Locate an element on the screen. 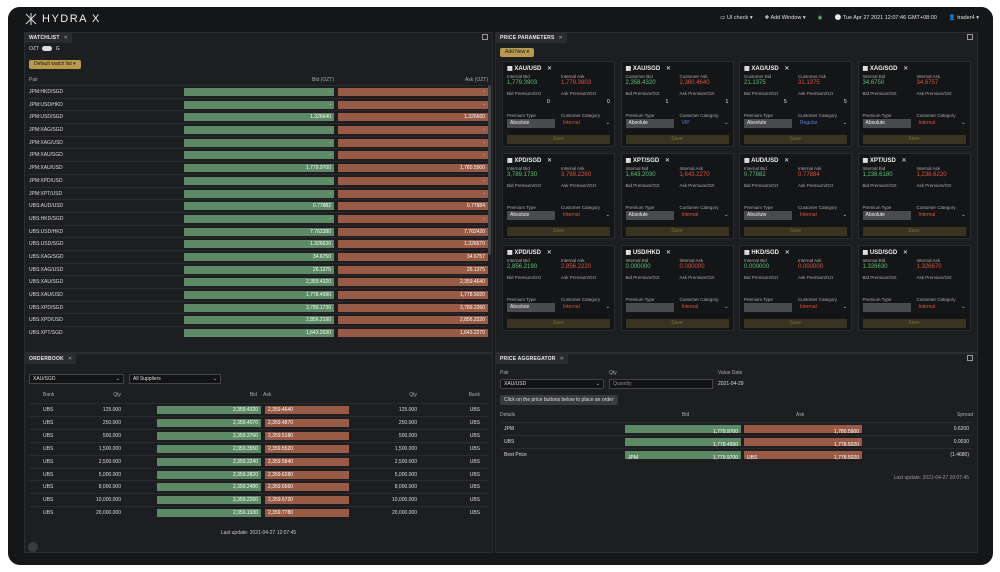  bid-price-button: 2,359.2820 is located at coordinates (209, 474).